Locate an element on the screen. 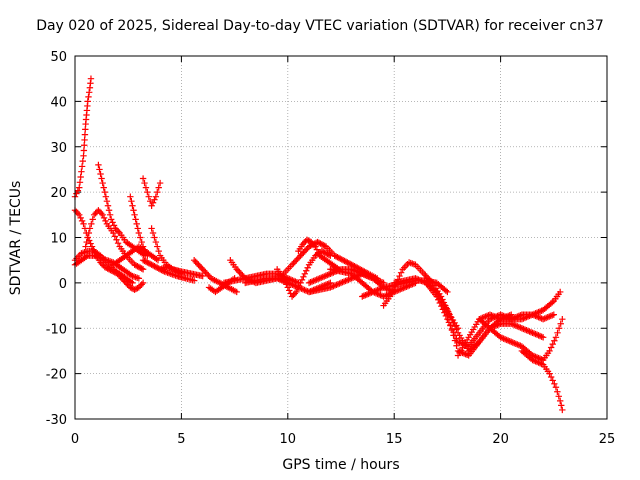 The height and width of the screenshot is (480, 640). x-tick-label: 5 is located at coordinates (181, 439).